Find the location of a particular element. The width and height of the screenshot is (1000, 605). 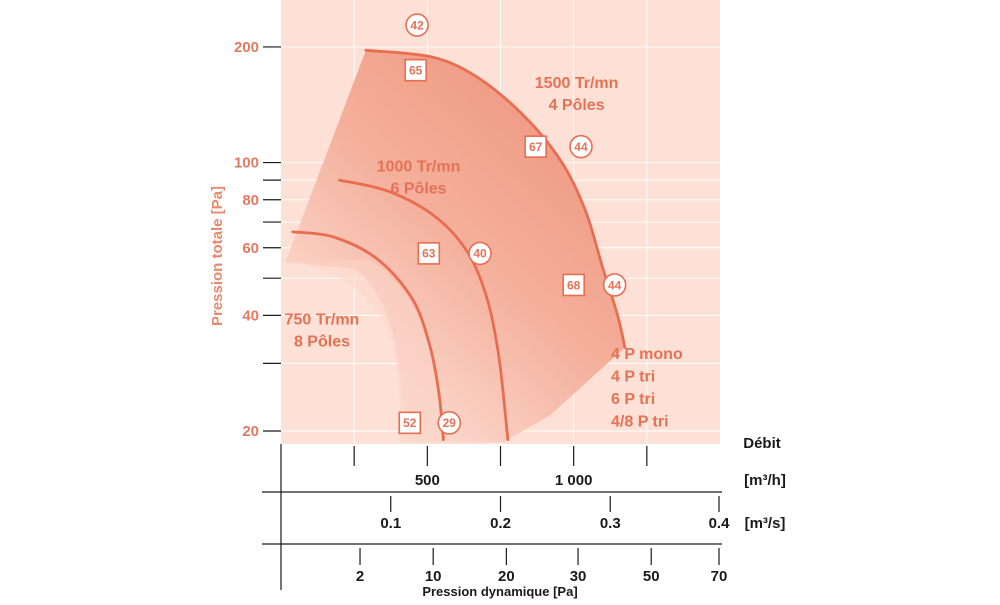

label-1500-rpm: 1500 Tr/mn is located at coordinates (577, 83).